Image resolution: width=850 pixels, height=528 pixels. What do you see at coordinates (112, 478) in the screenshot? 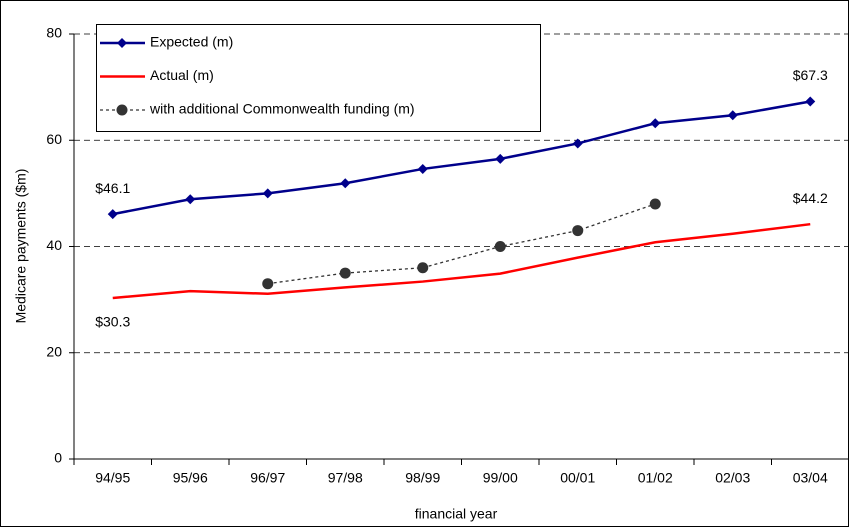
I see `x-tick-label: 94/95` at bounding box center [112, 478].